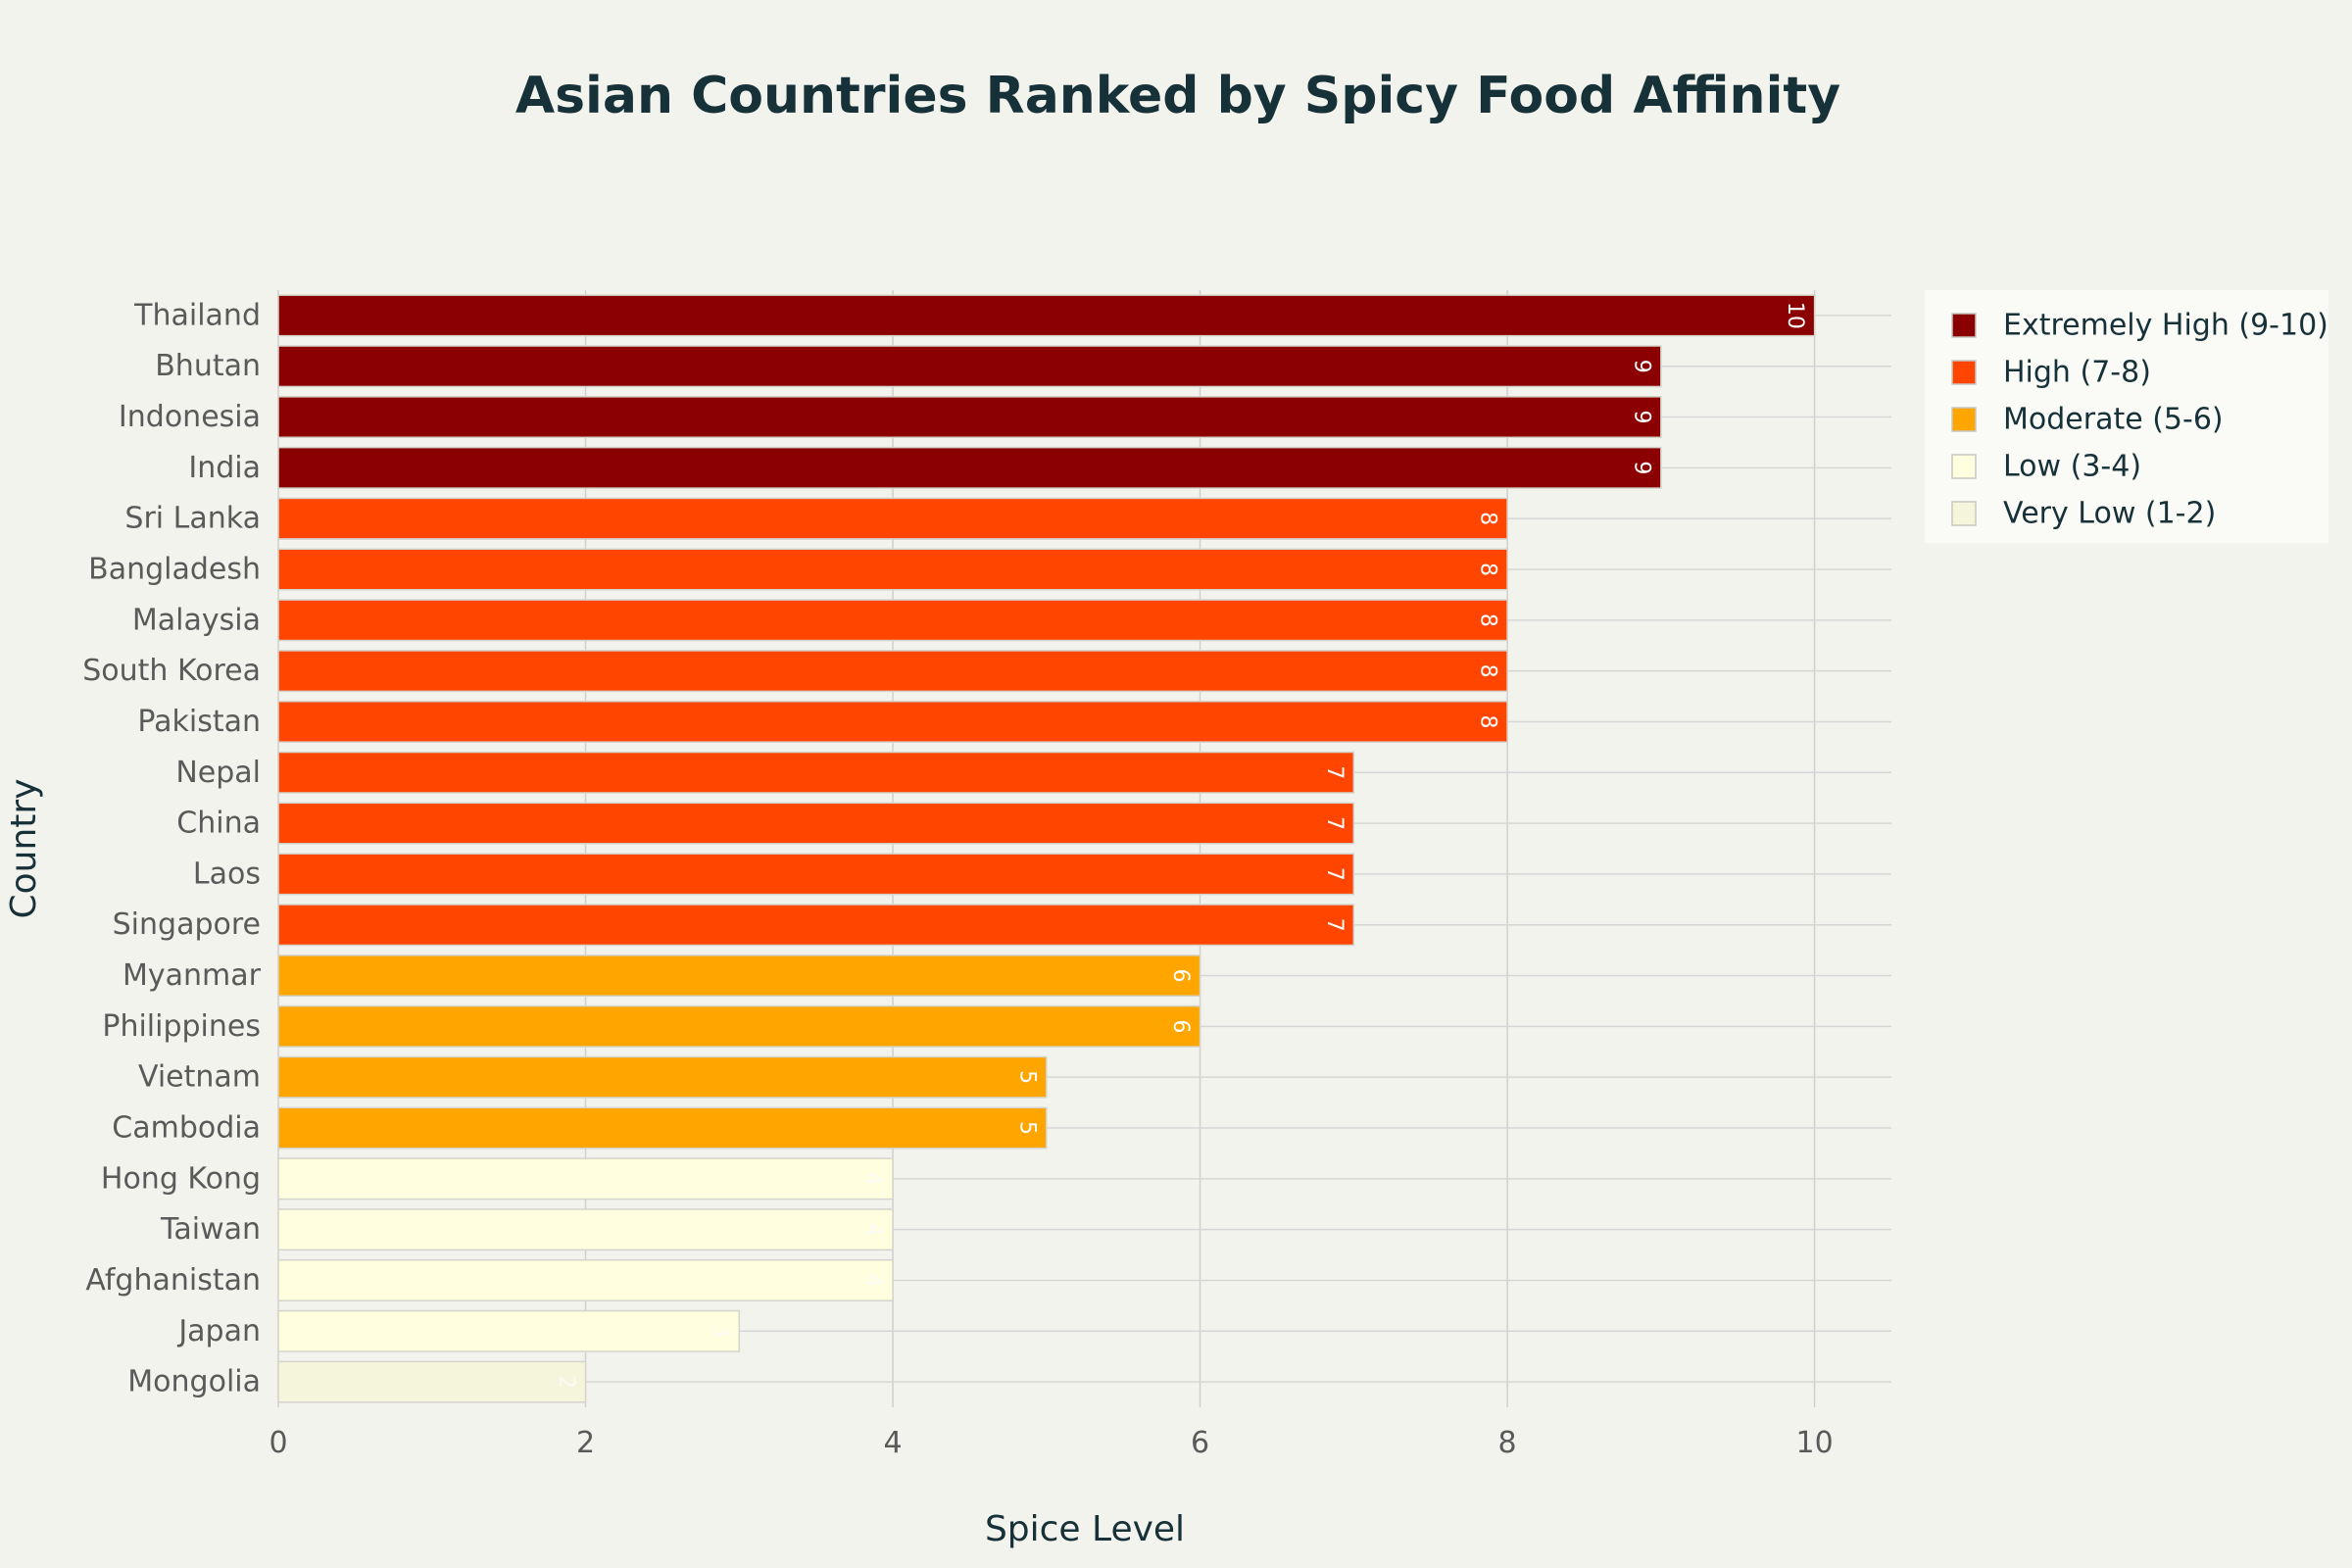 This screenshot has width=2352, height=1568. Describe the element at coordinates (969, 417) in the screenshot. I see `bar-indonesia` at that location.